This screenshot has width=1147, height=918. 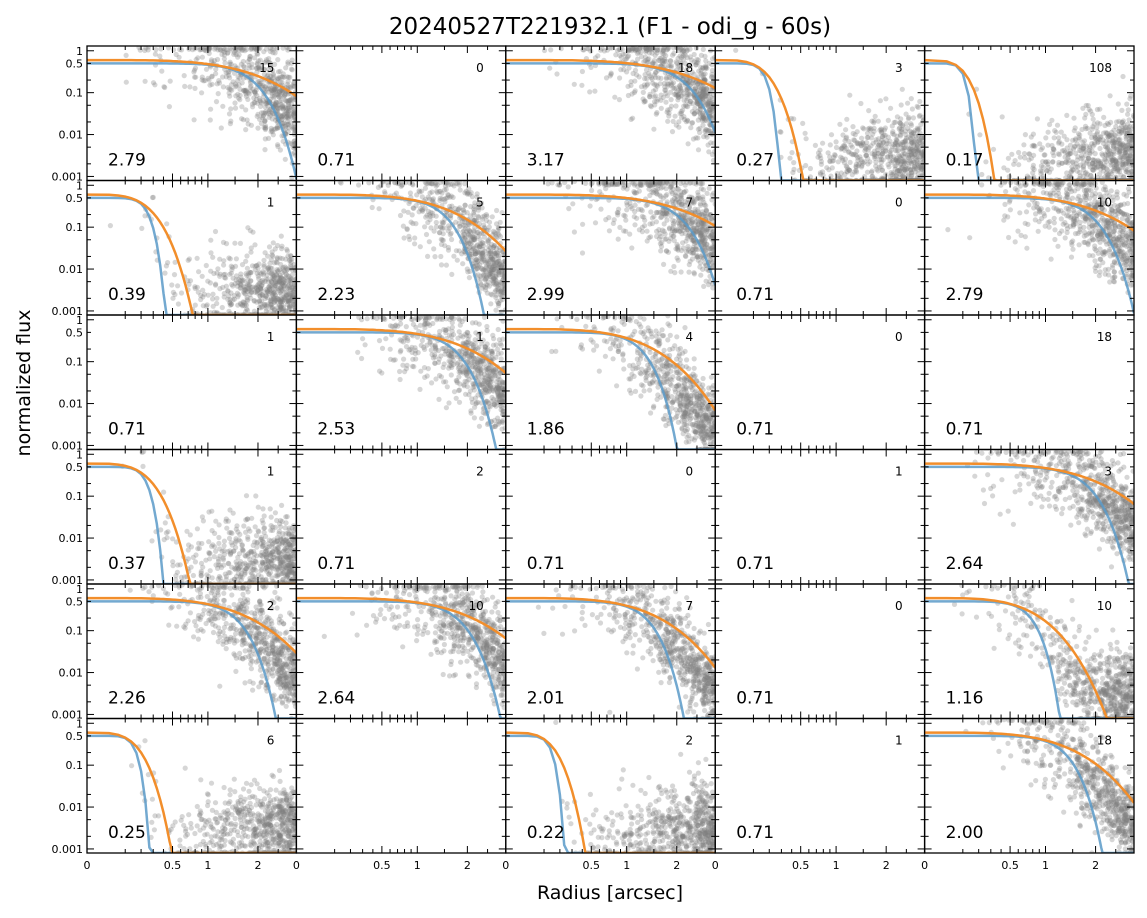 What do you see at coordinates (271, 203) in the screenshot?
I see `panel-count-label: 1` at bounding box center [271, 203].